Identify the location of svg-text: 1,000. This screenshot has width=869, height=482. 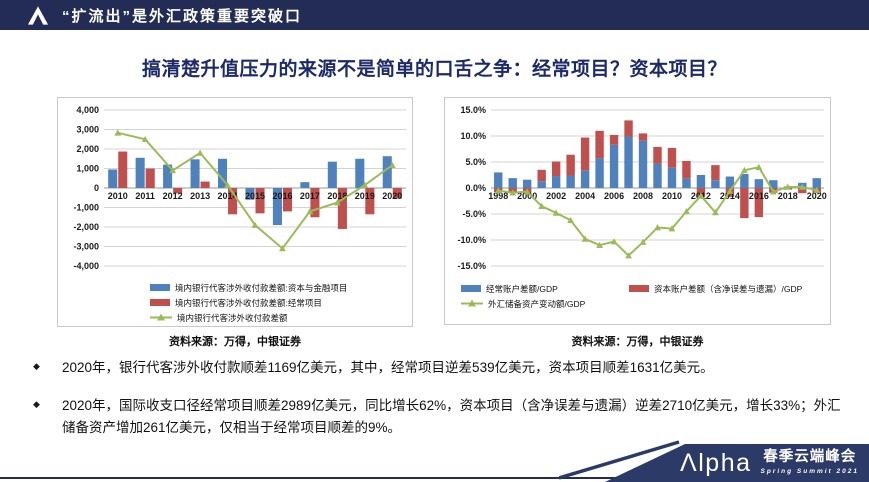
(87, 169).